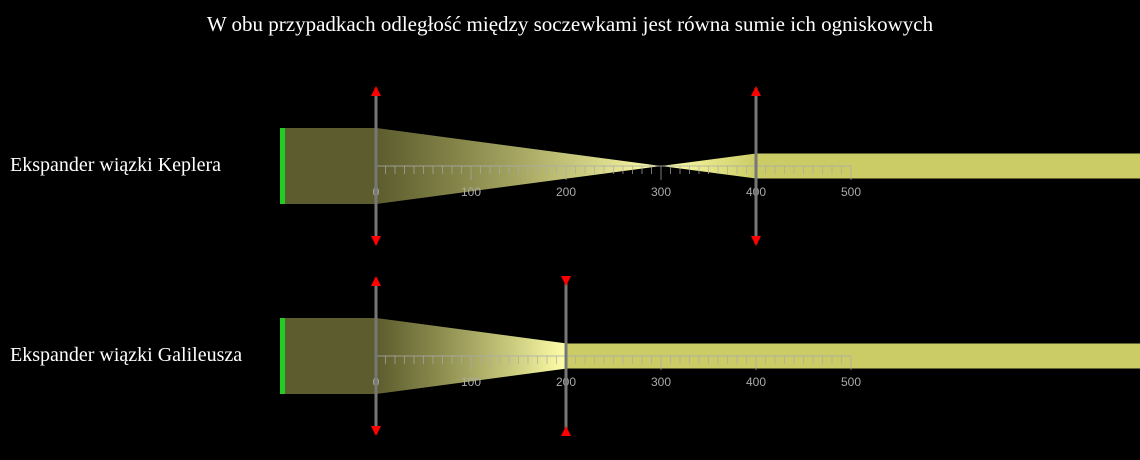 The image size is (1140, 460). I want to click on lens-arrow-inward-bottom-icon, so click(566, 431).